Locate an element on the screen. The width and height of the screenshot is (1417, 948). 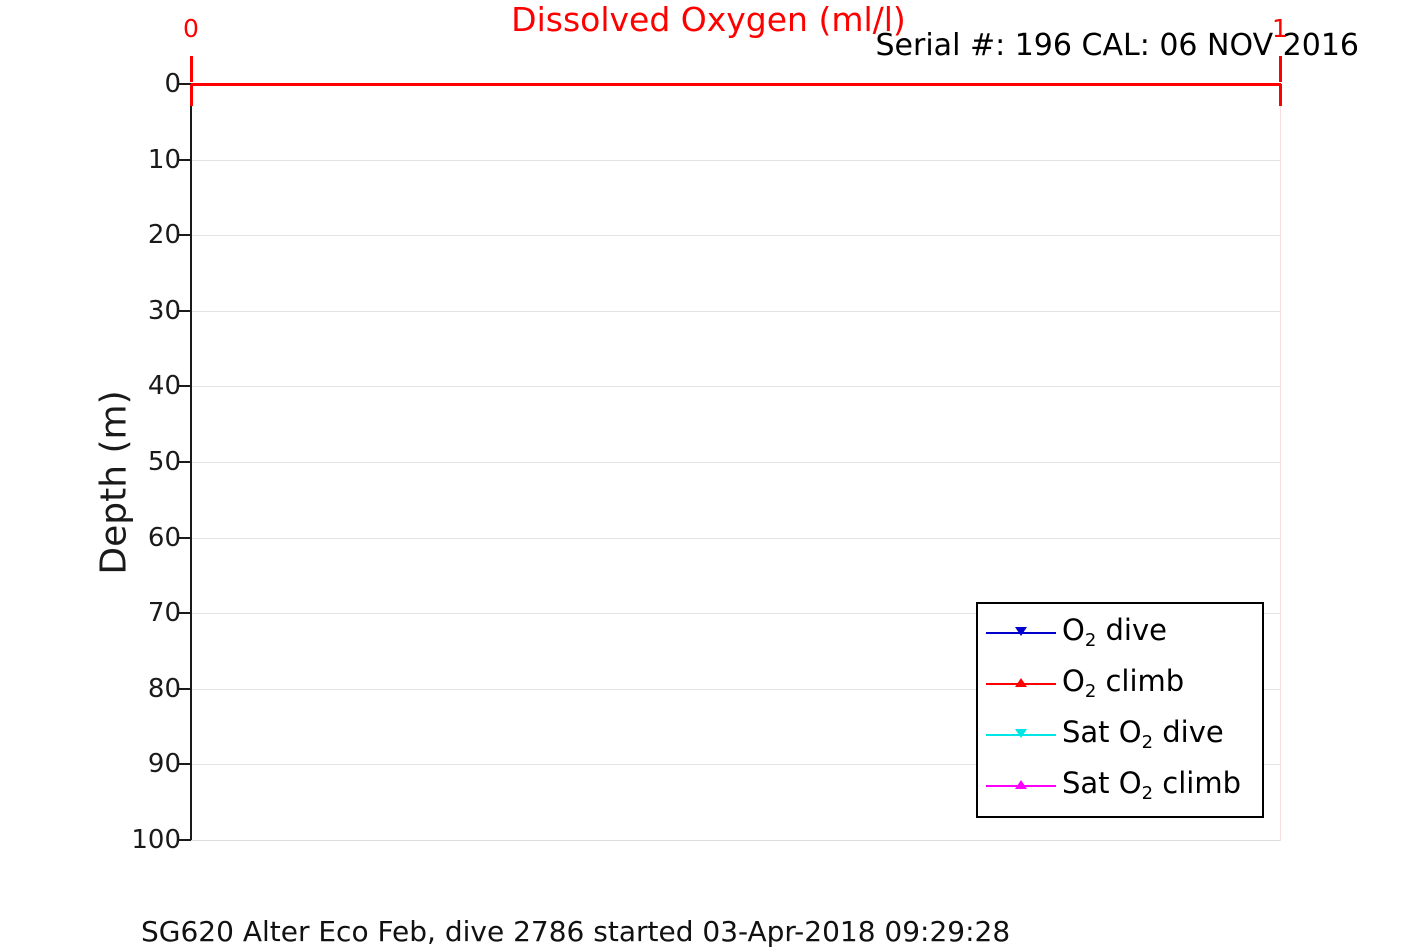
x-tick-label-0: 0 is located at coordinates (191, 28).